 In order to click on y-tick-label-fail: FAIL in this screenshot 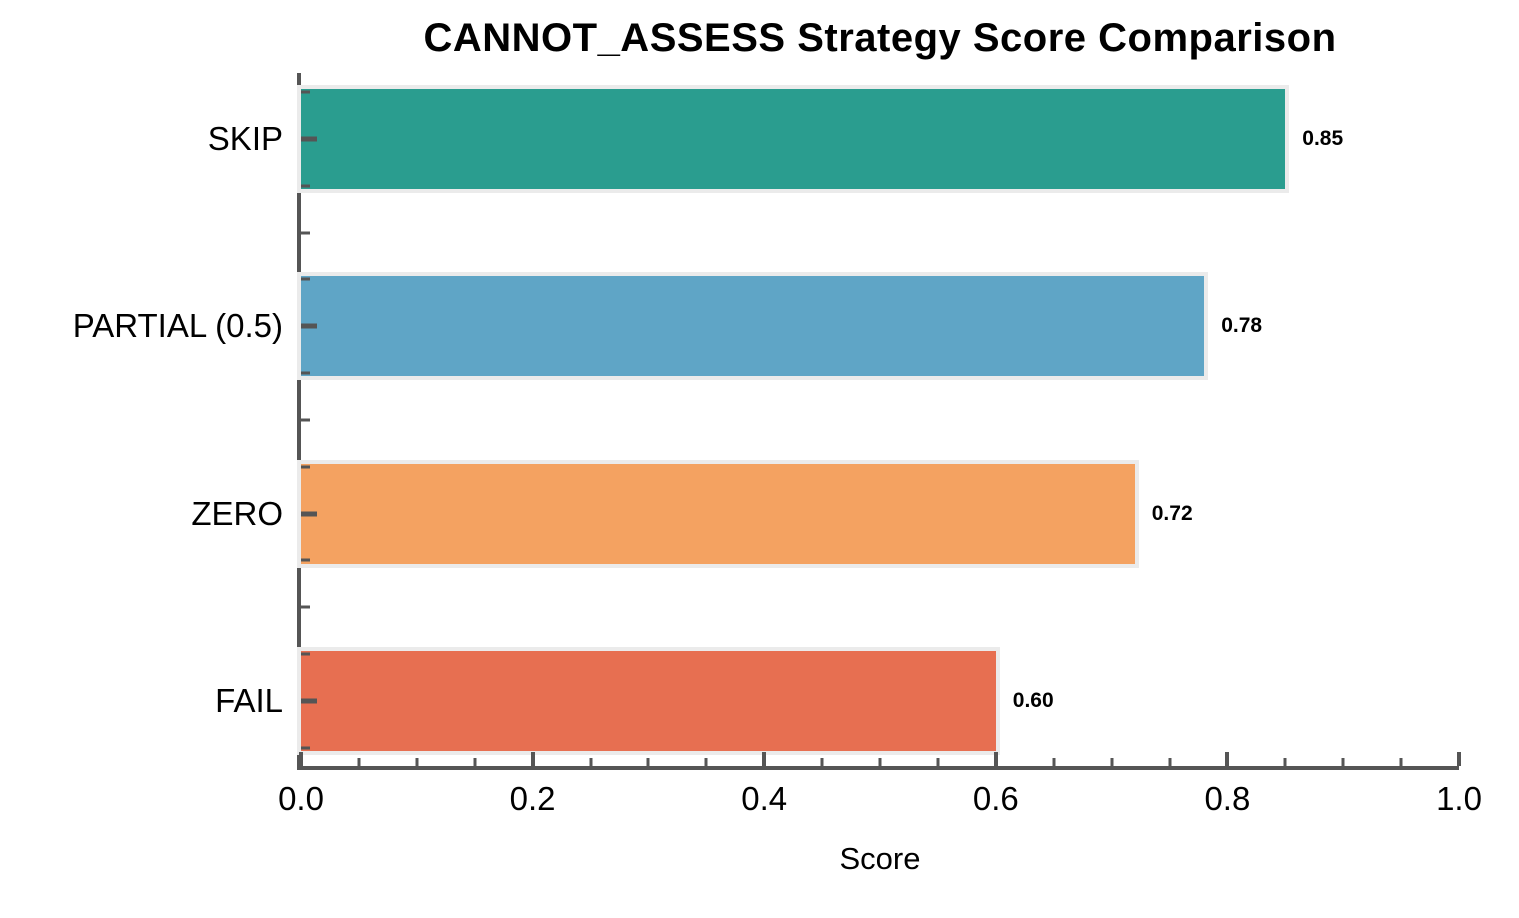, I will do `click(249, 700)`.